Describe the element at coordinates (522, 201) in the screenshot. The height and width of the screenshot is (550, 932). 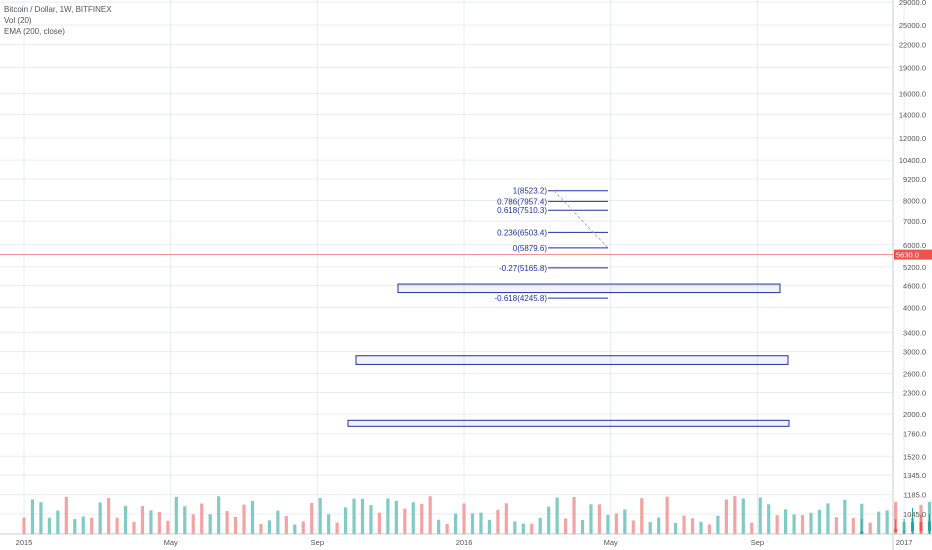
I see `fib-level-label: 0.786(7957.4)` at that location.